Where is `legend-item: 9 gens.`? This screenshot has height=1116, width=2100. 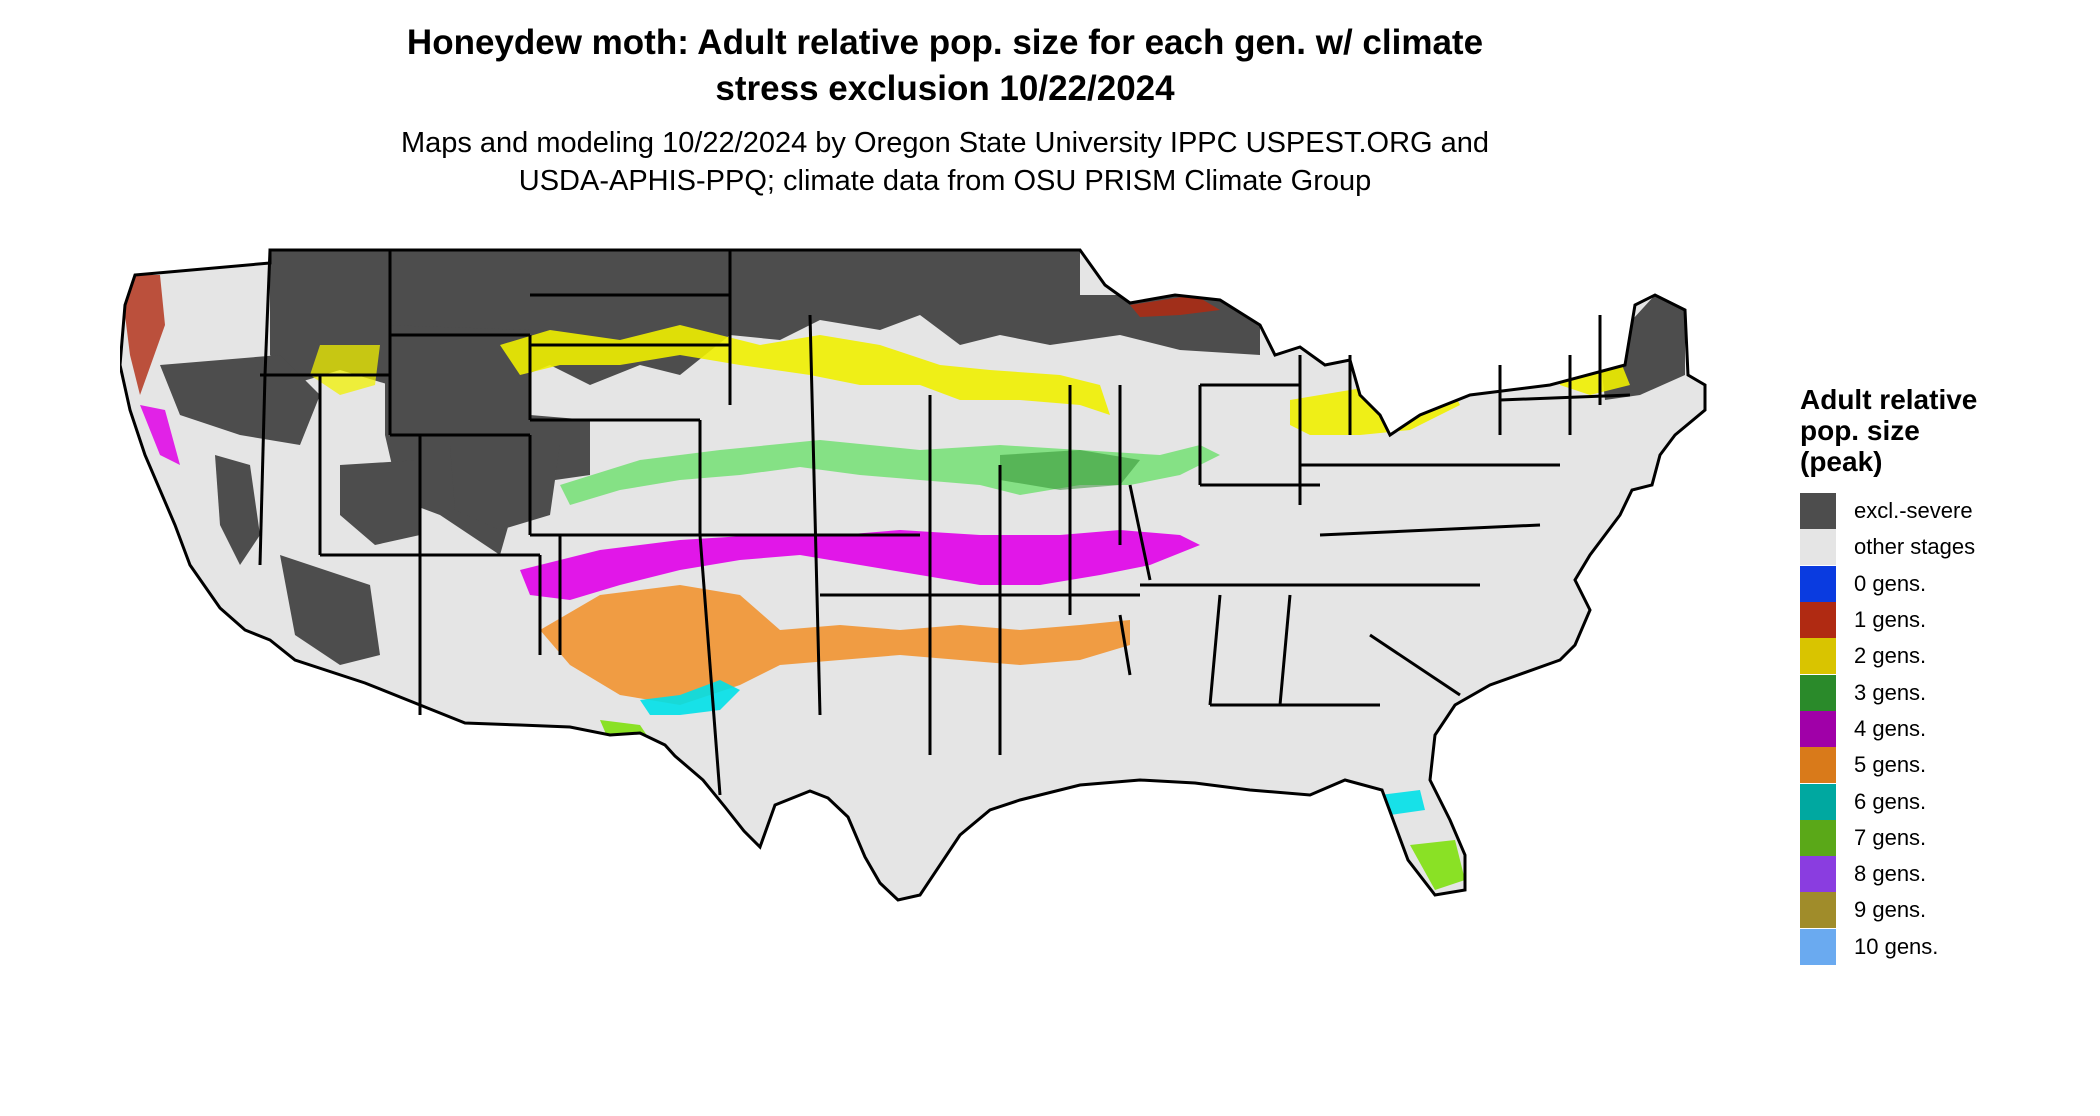 legend-item: 9 gens. is located at coordinates (1945, 910).